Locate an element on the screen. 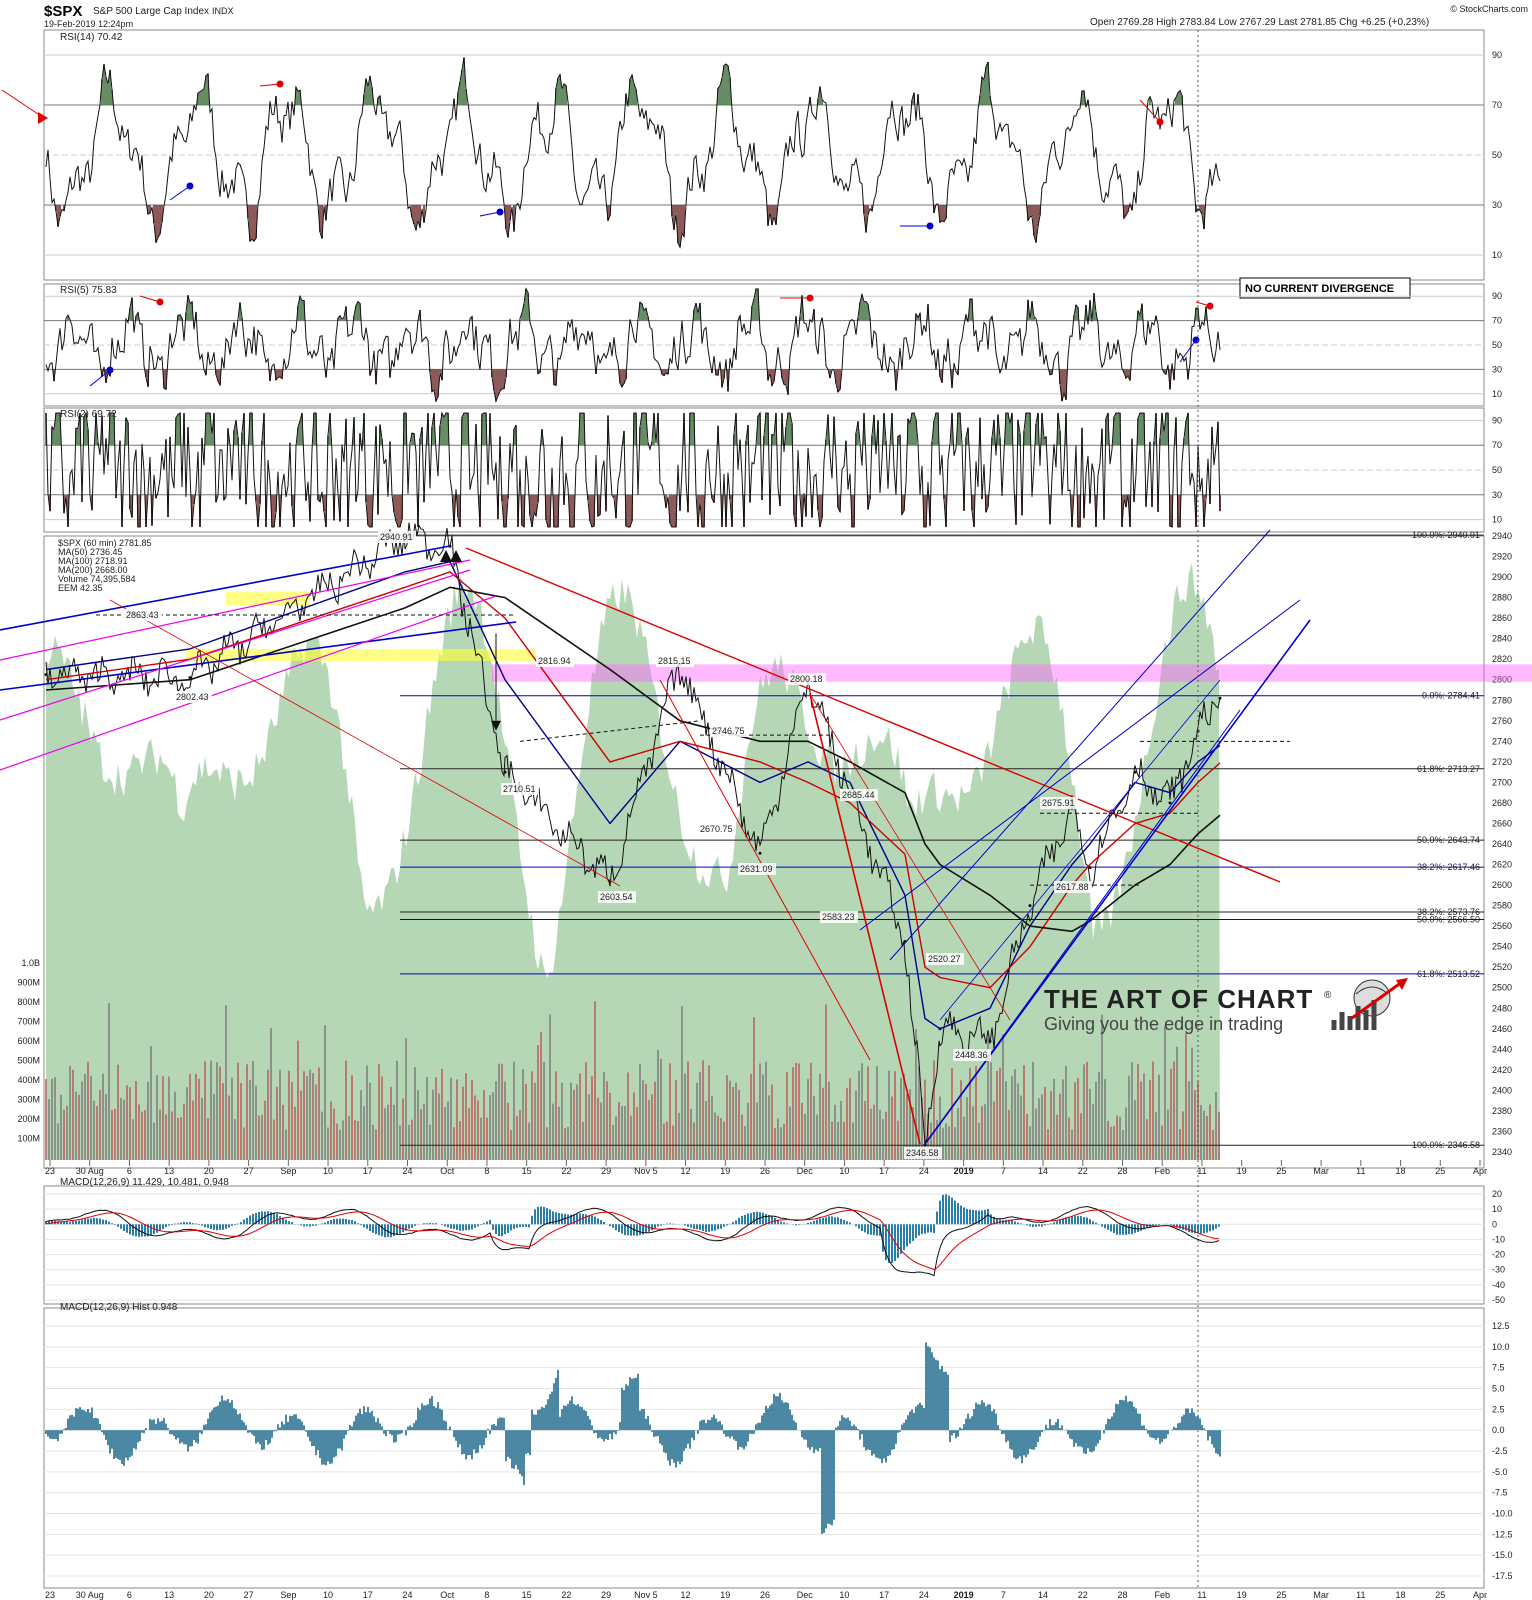 This screenshot has width=1532, height=1600. pivot-label: 2802.43 is located at coordinates (192, 697).